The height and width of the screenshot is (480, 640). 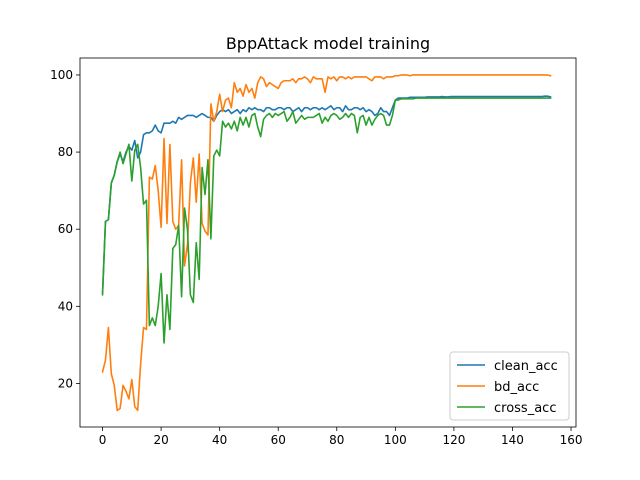 I want to click on x-tick-label: 120, so click(x=453, y=440).